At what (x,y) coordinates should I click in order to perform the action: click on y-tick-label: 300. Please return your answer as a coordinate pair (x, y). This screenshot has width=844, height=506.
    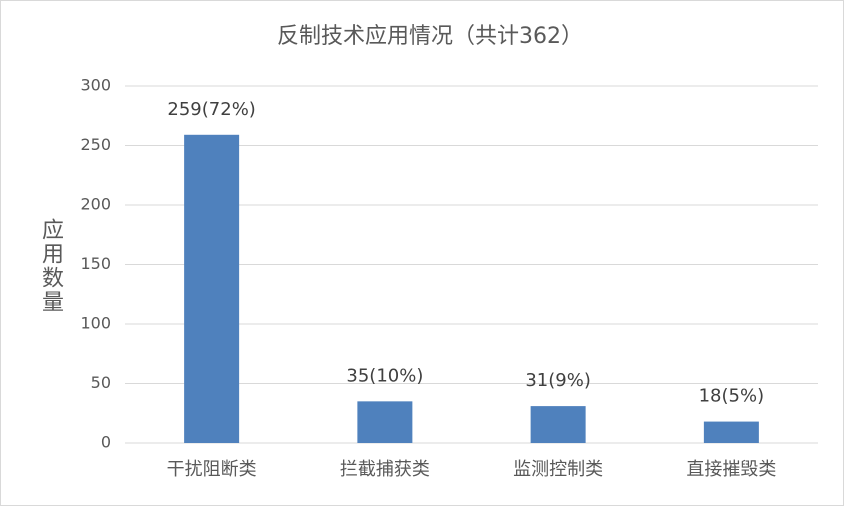
    Looking at the image, I should click on (95, 85).